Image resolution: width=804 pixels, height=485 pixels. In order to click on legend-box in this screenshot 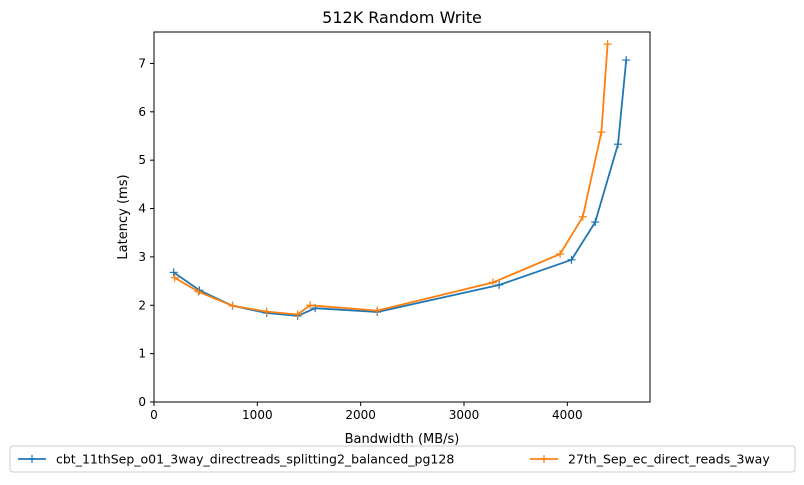, I will do `click(402, 459)`.